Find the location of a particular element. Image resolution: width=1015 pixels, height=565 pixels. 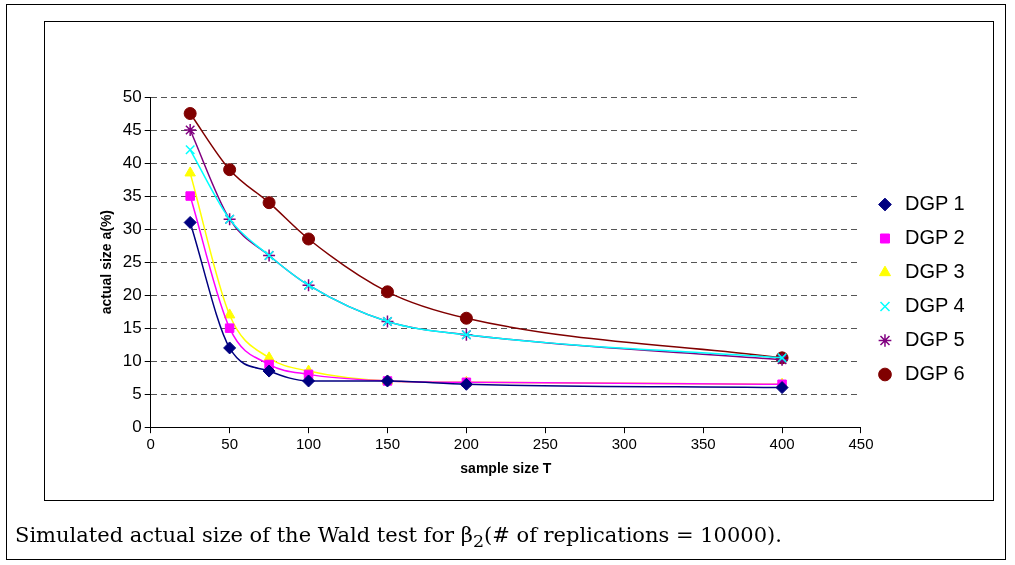

y-tick-label: 30 is located at coordinates (132, 228).